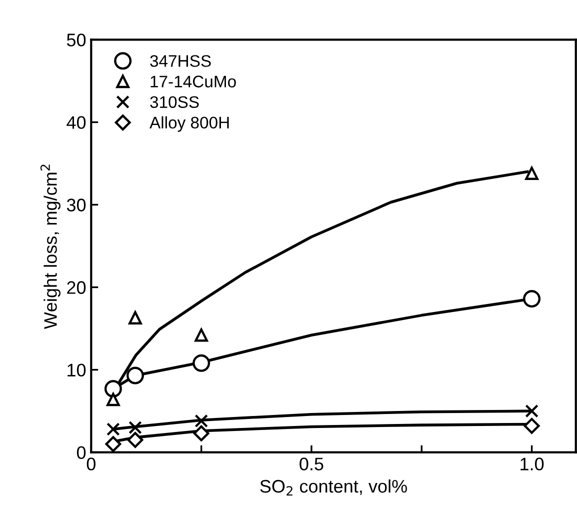 The image size is (577, 529). Describe the element at coordinates (81, 453) in the screenshot. I see `y-tick-label: 0` at that location.